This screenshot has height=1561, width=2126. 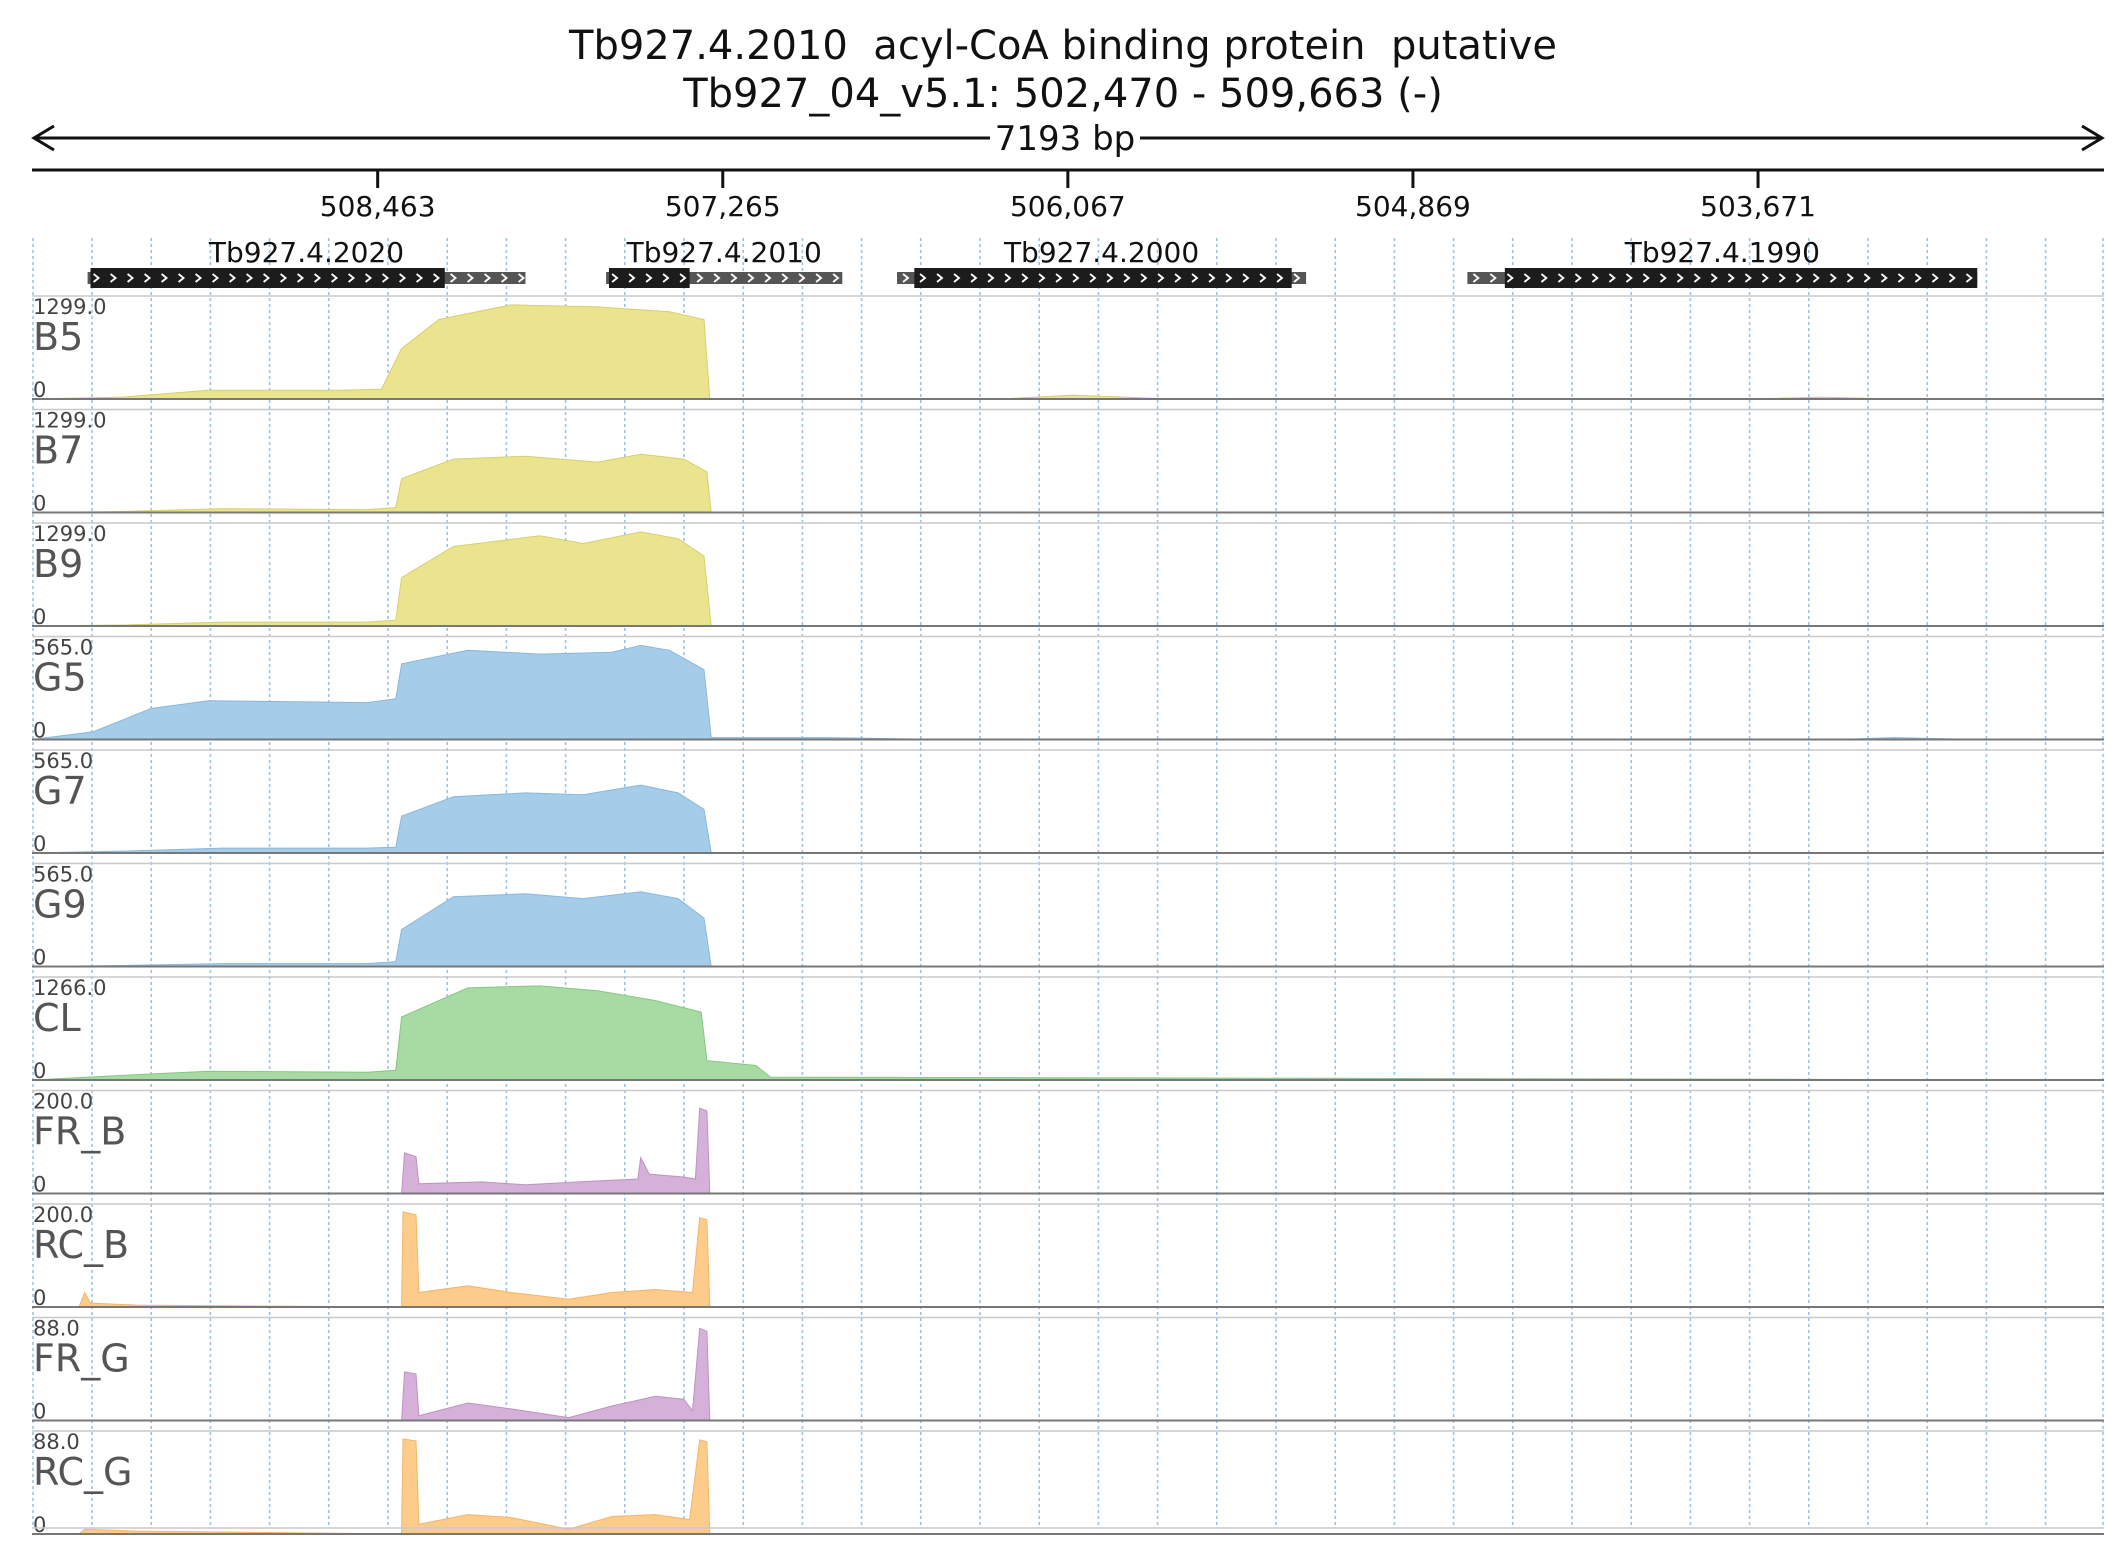 I want to click on span-label-bg, so click(x=1065, y=138).